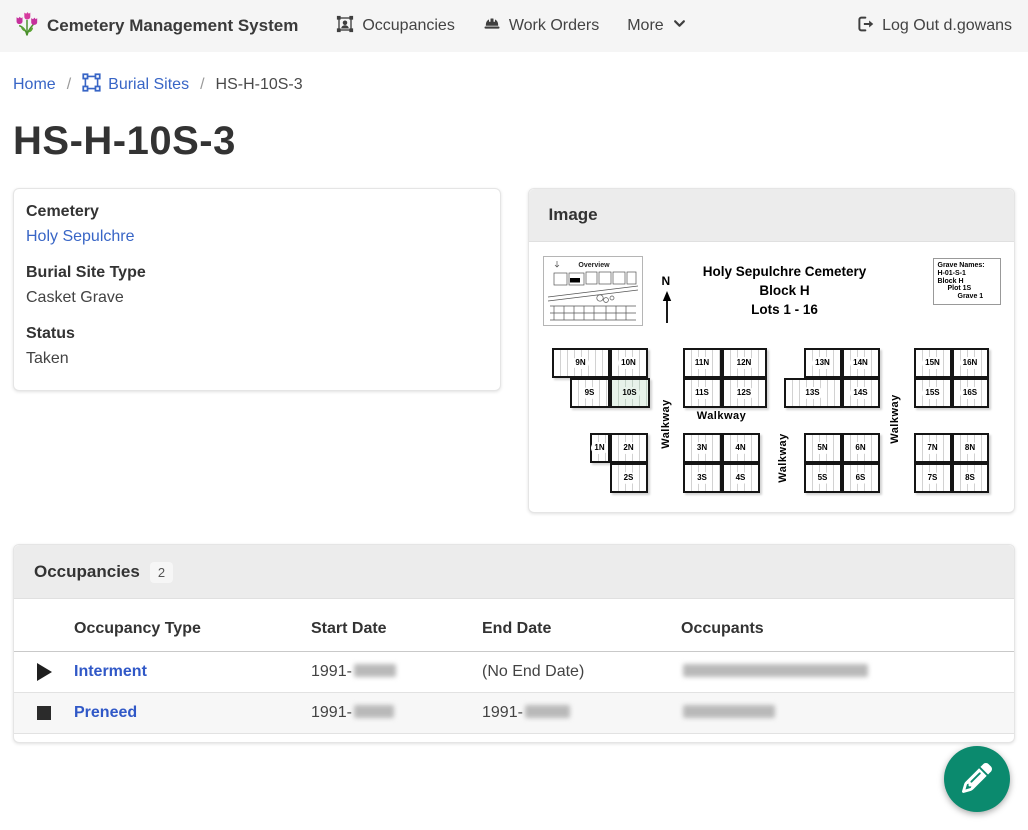  I want to click on vector-square-icon, so click(91, 85).